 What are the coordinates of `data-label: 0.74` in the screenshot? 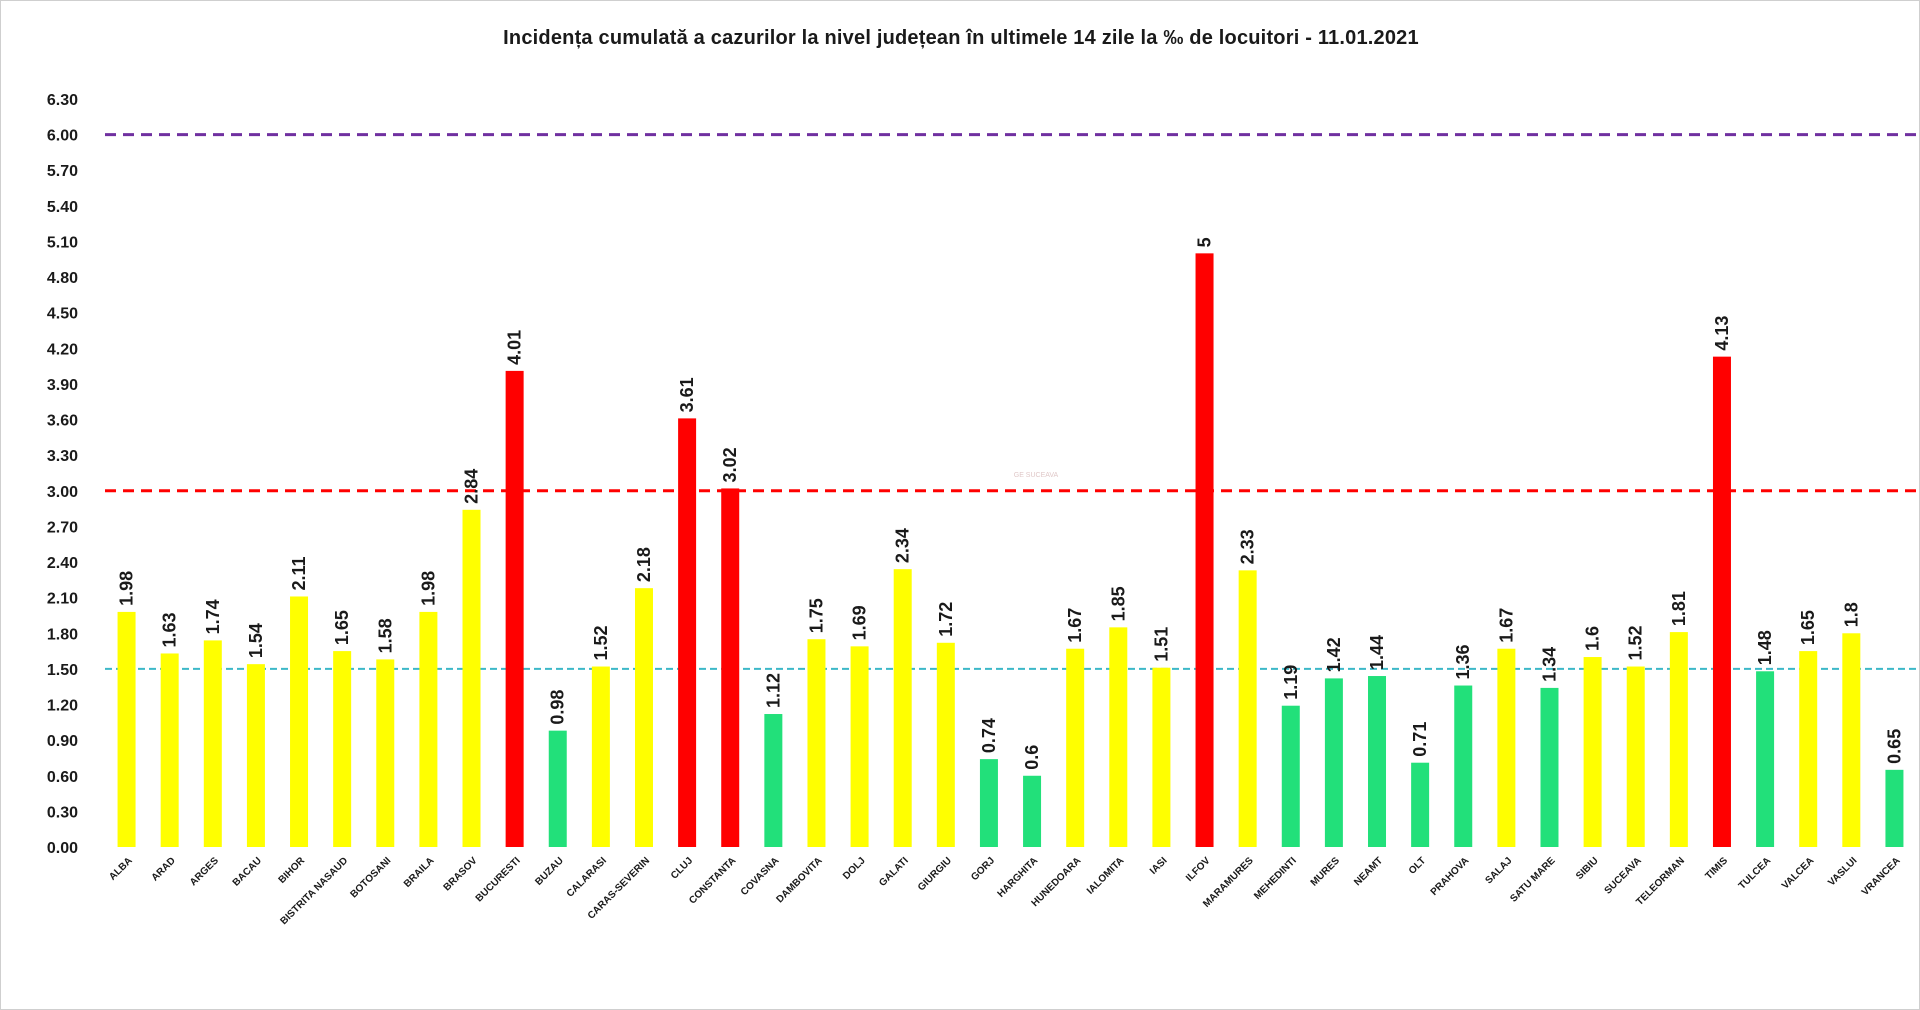 It's located at (989, 735).